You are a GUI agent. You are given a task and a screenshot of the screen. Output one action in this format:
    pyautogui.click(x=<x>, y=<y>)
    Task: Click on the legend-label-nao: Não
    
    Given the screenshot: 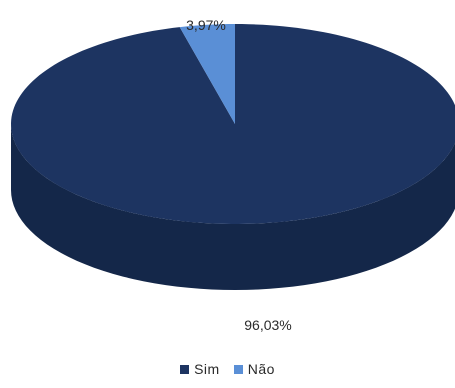 What is the action you would take?
    pyautogui.click(x=261, y=369)
    